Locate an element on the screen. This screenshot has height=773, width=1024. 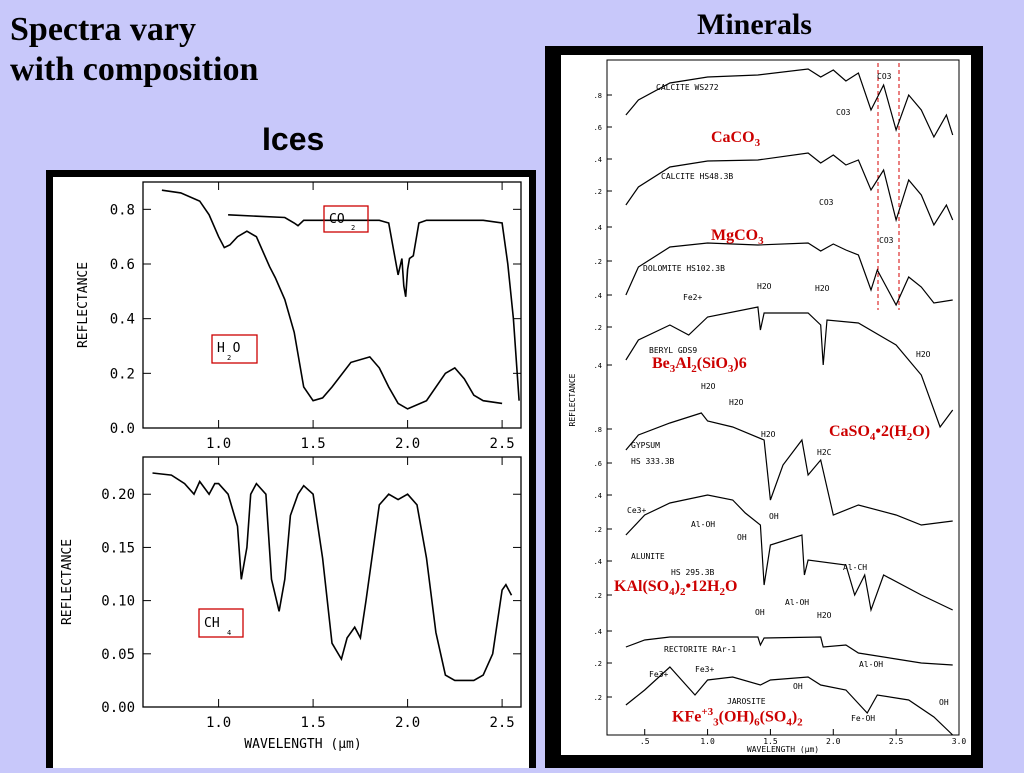
formula-caco3: CaCO3 is located at coordinates (736, 139).